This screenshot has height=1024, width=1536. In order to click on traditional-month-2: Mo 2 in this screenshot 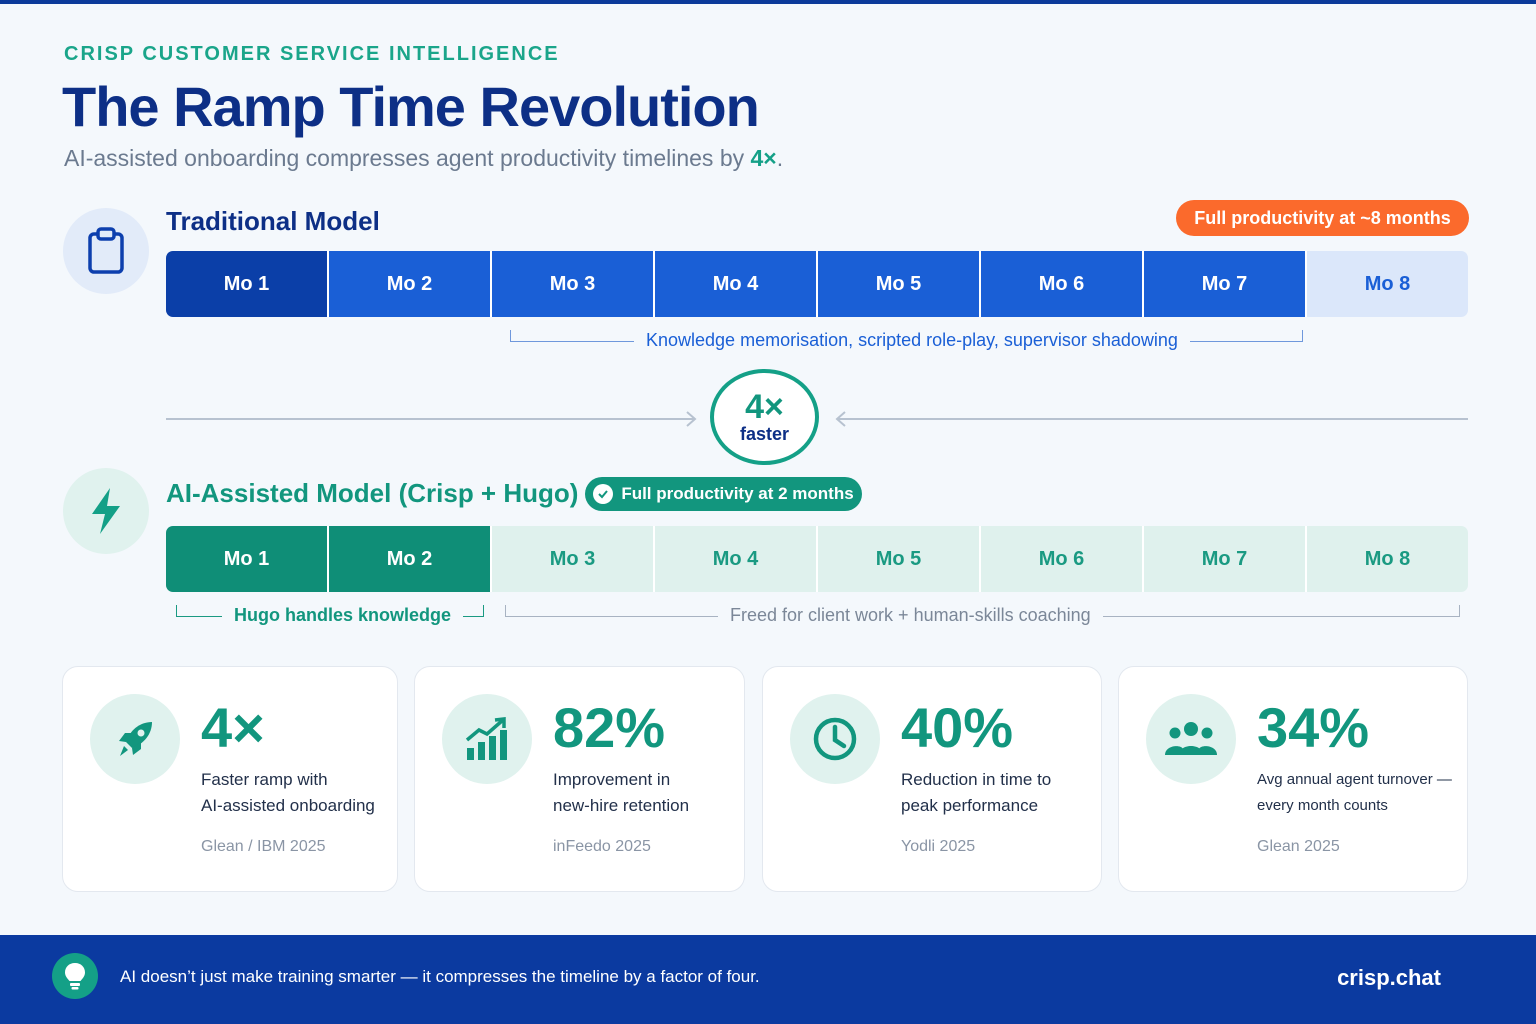, I will do `click(410, 284)`.